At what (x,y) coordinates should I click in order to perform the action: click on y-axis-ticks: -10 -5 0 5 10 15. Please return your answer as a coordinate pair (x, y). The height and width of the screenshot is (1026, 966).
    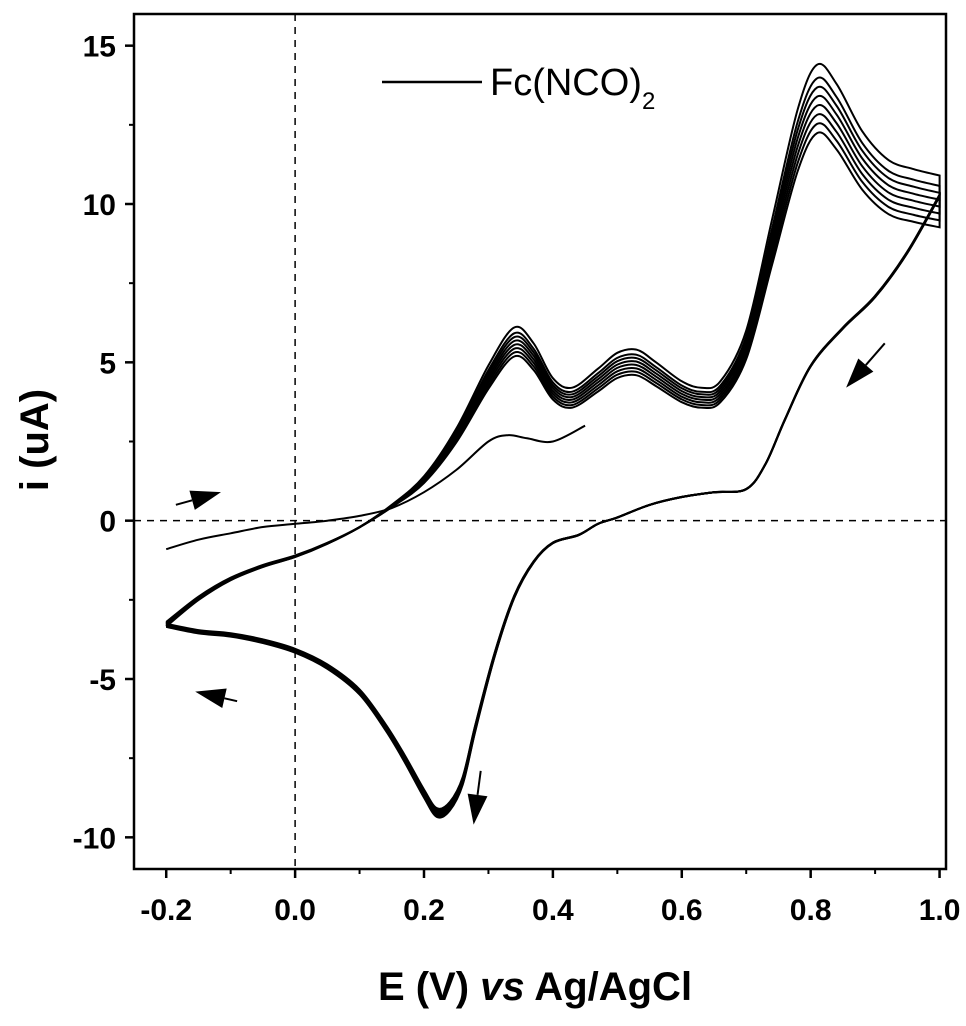
    Looking at the image, I should click on (103, 443).